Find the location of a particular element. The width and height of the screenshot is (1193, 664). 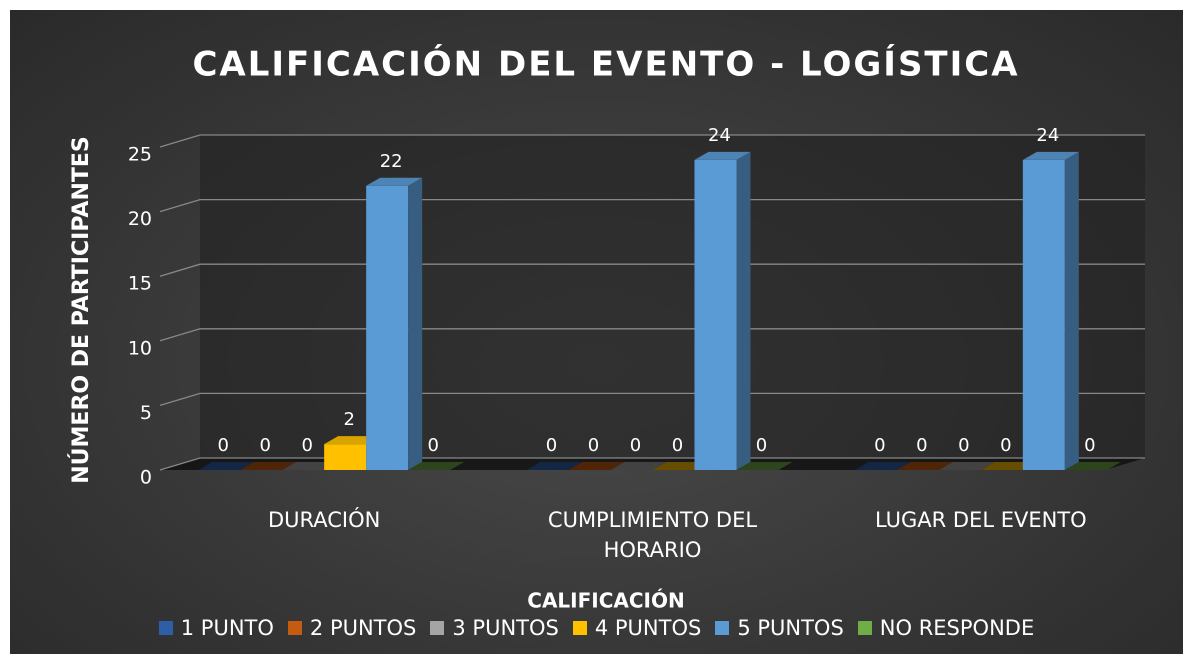

y-tick-label: 0 is located at coordinates (146, 478).